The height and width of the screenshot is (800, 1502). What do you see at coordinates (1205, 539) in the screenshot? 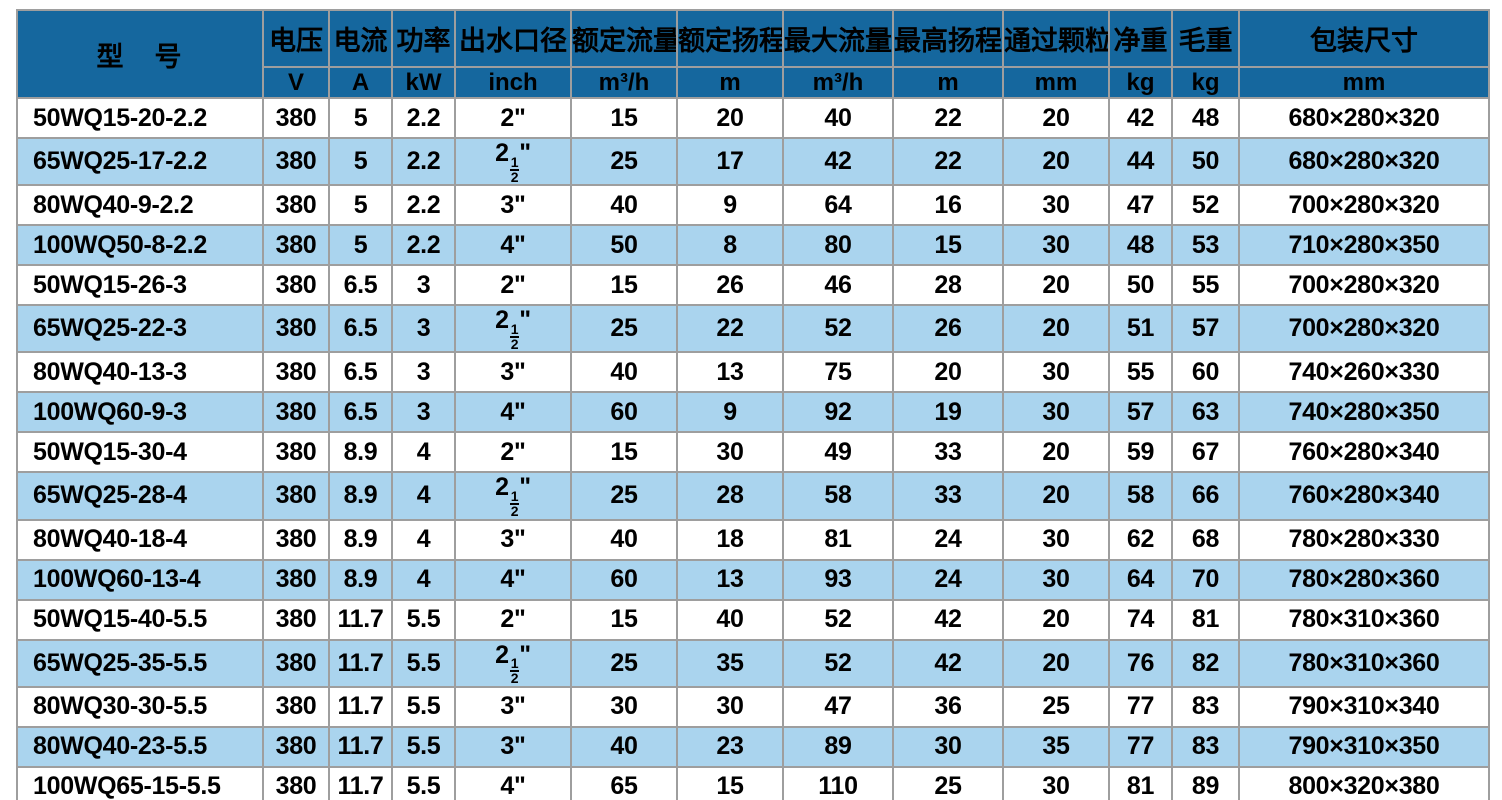
I see `cell-gross_weight: 68` at bounding box center [1205, 539].